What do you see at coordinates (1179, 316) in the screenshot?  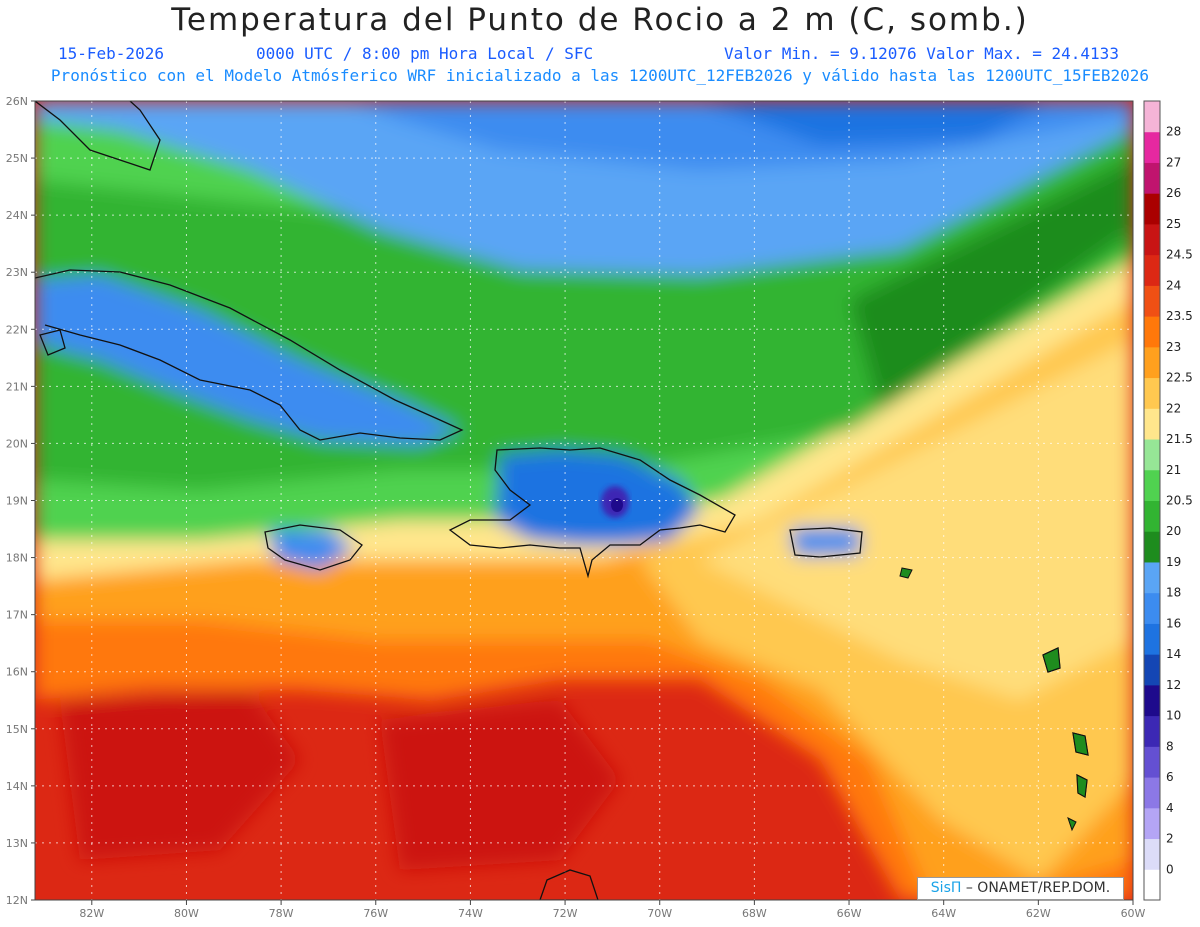 I see `colorbar-label: 23.5` at bounding box center [1179, 316].